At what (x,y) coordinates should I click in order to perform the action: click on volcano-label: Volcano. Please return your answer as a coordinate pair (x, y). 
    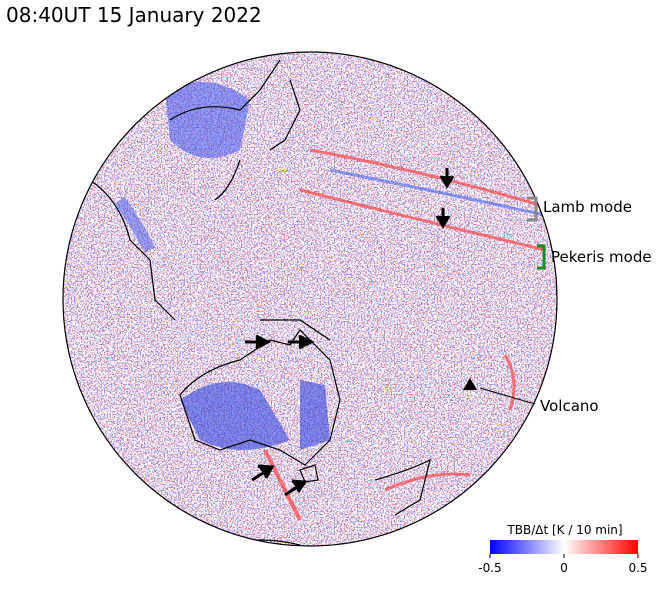
    Looking at the image, I should click on (569, 406).